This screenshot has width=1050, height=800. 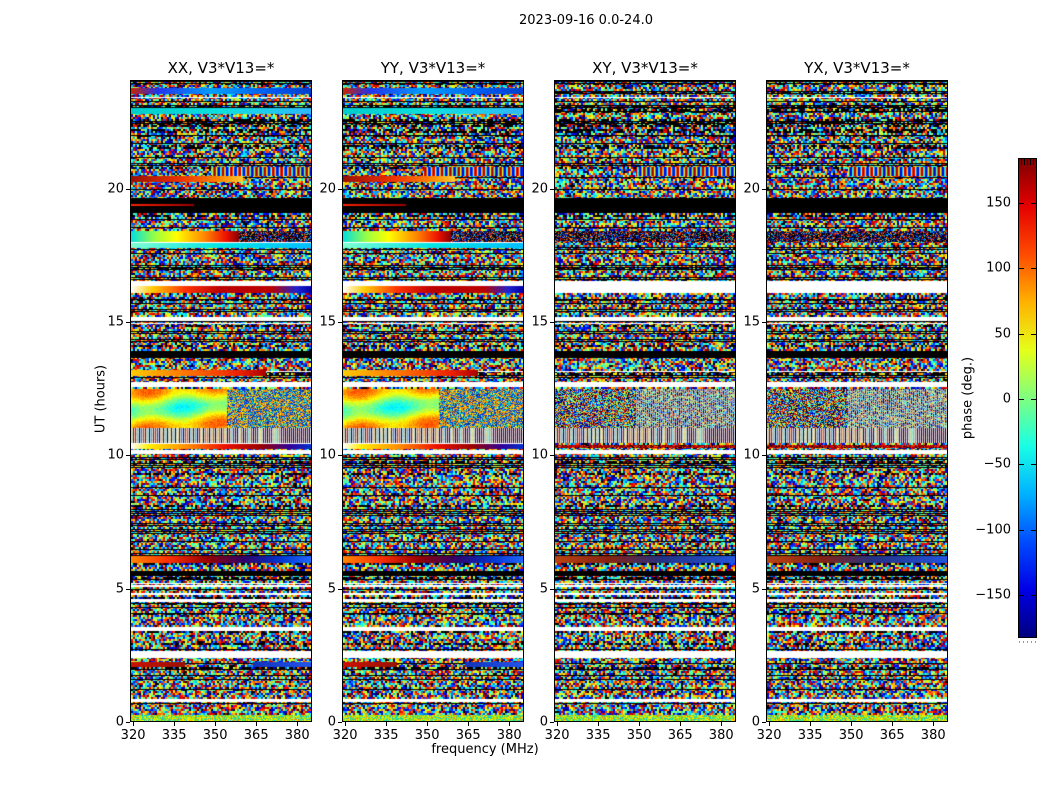 What do you see at coordinates (997, 464) in the screenshot?
I see `colorbar-tick-label: −50` at bounding box center [997, 464].